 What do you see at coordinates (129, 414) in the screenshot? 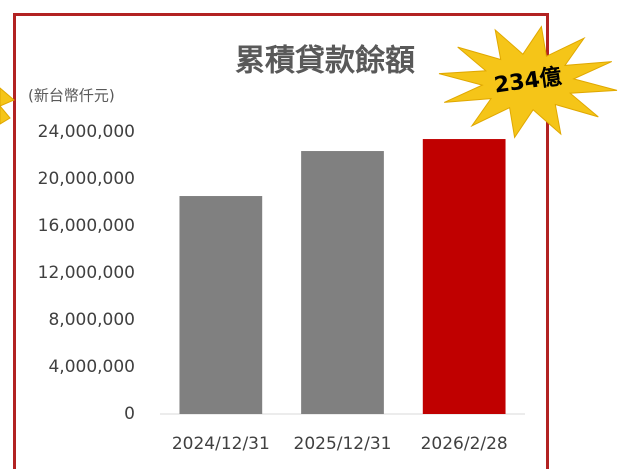
I see `y-tick-label: 0` at bounding box center [129, 414].